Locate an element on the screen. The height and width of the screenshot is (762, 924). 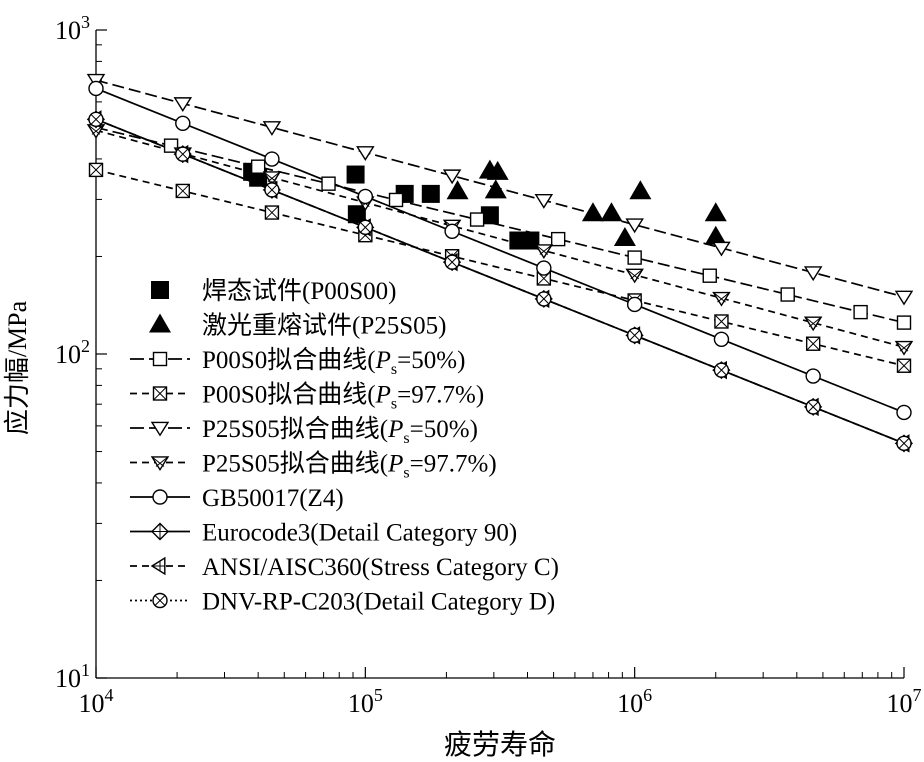
legend-label: ANSI/AISC360(Stress Category C) is located at coordinates (380, 567).